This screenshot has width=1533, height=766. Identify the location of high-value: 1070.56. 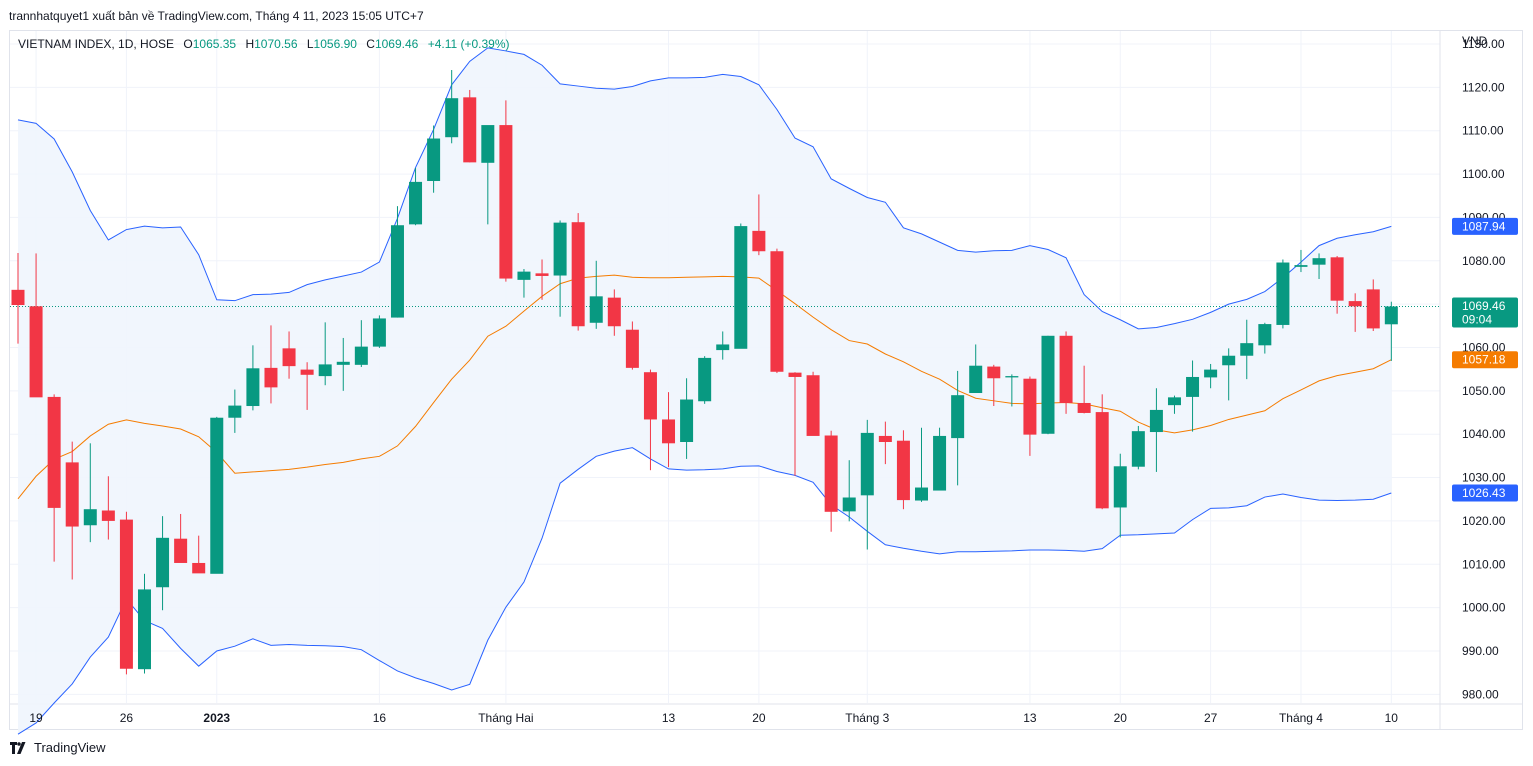
(276, 44).